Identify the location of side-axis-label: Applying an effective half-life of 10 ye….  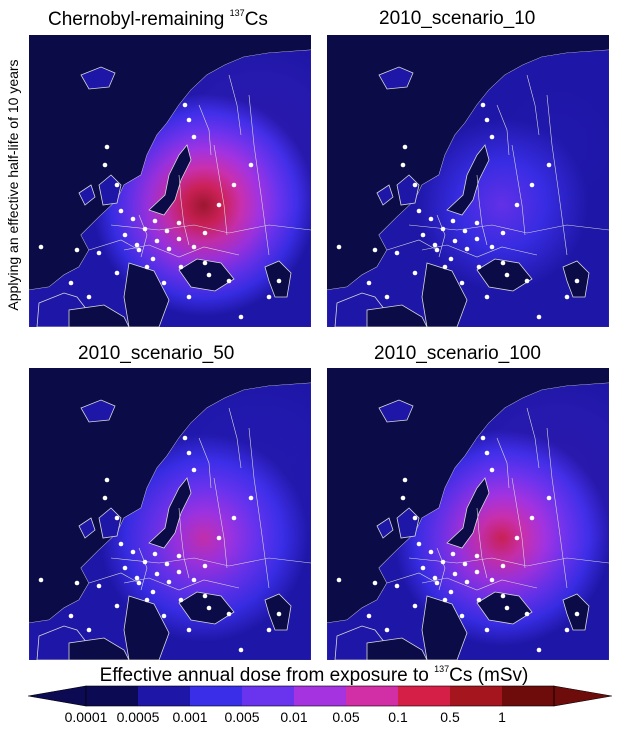
(13, 185).